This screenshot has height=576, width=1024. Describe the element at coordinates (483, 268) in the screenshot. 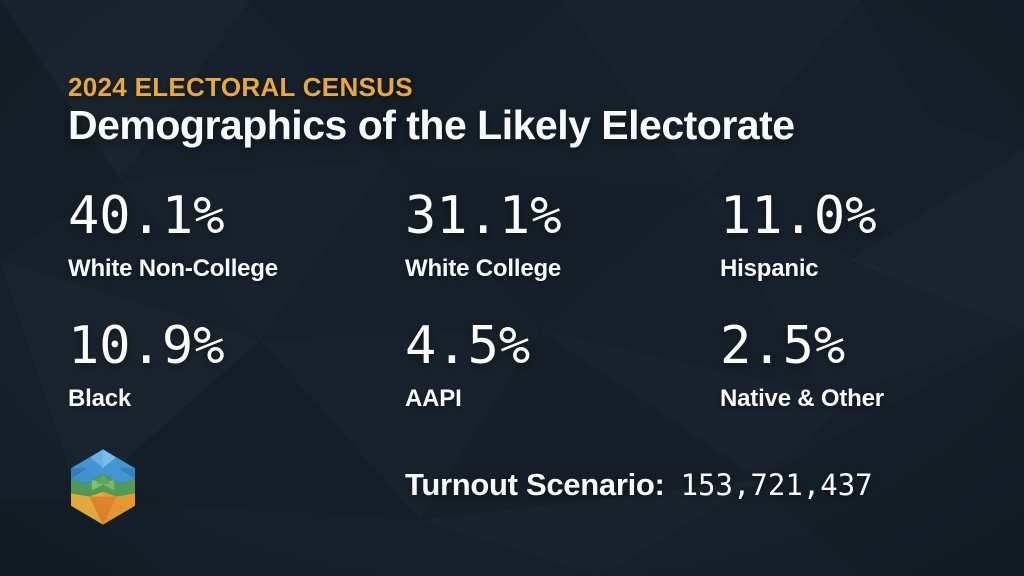

I see `stat-label: White College` at that location.